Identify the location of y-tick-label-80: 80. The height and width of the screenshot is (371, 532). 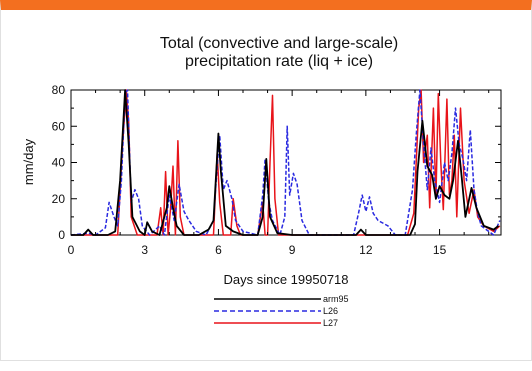
(59, 90).